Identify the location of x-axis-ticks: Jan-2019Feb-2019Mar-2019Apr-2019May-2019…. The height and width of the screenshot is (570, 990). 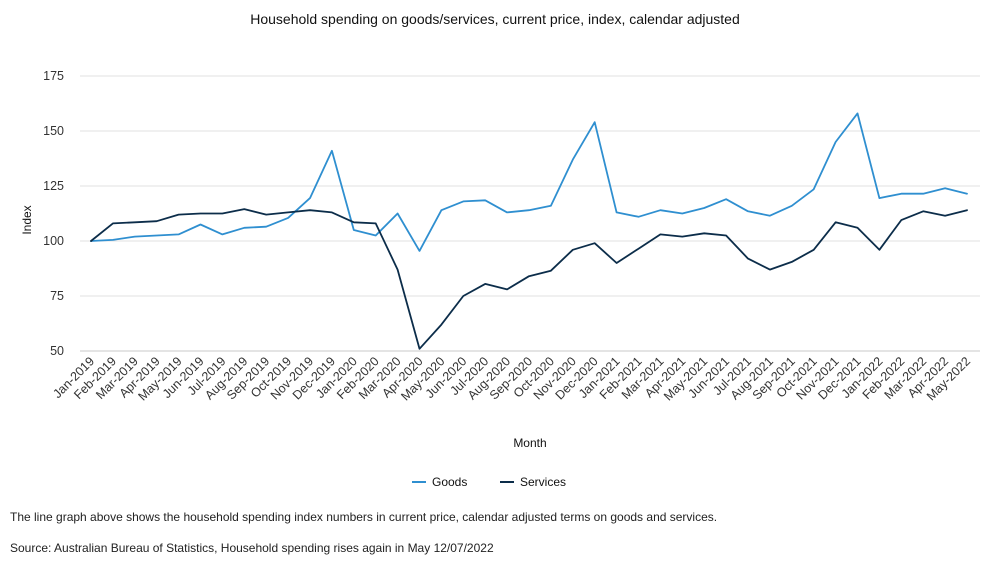
(511, 378).